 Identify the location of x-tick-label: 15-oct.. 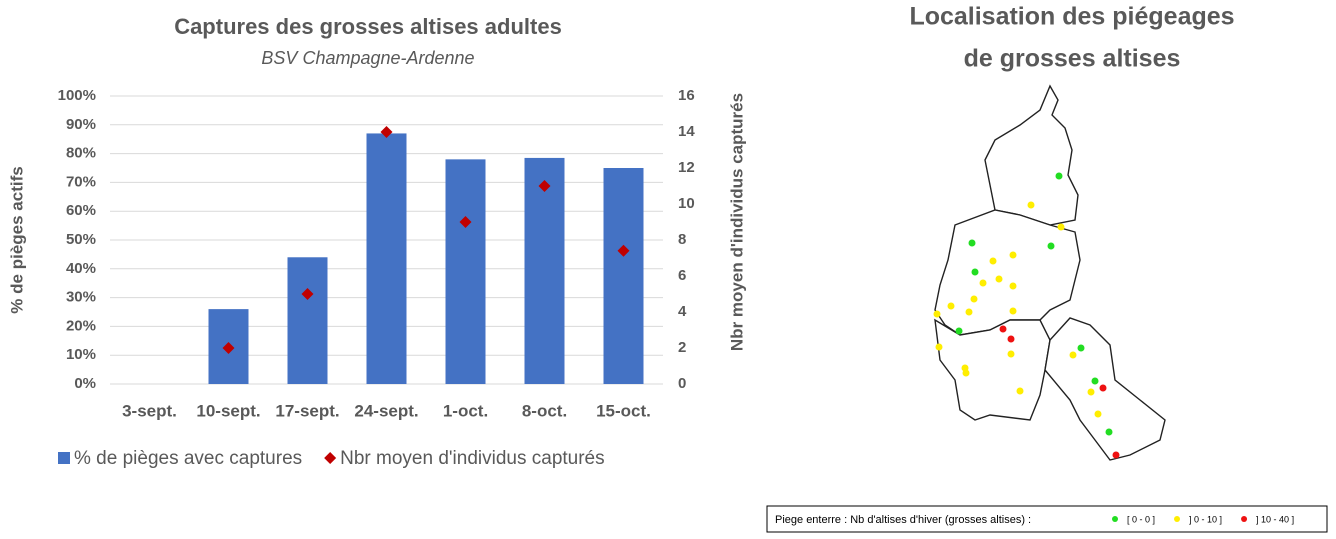
(623, 410).